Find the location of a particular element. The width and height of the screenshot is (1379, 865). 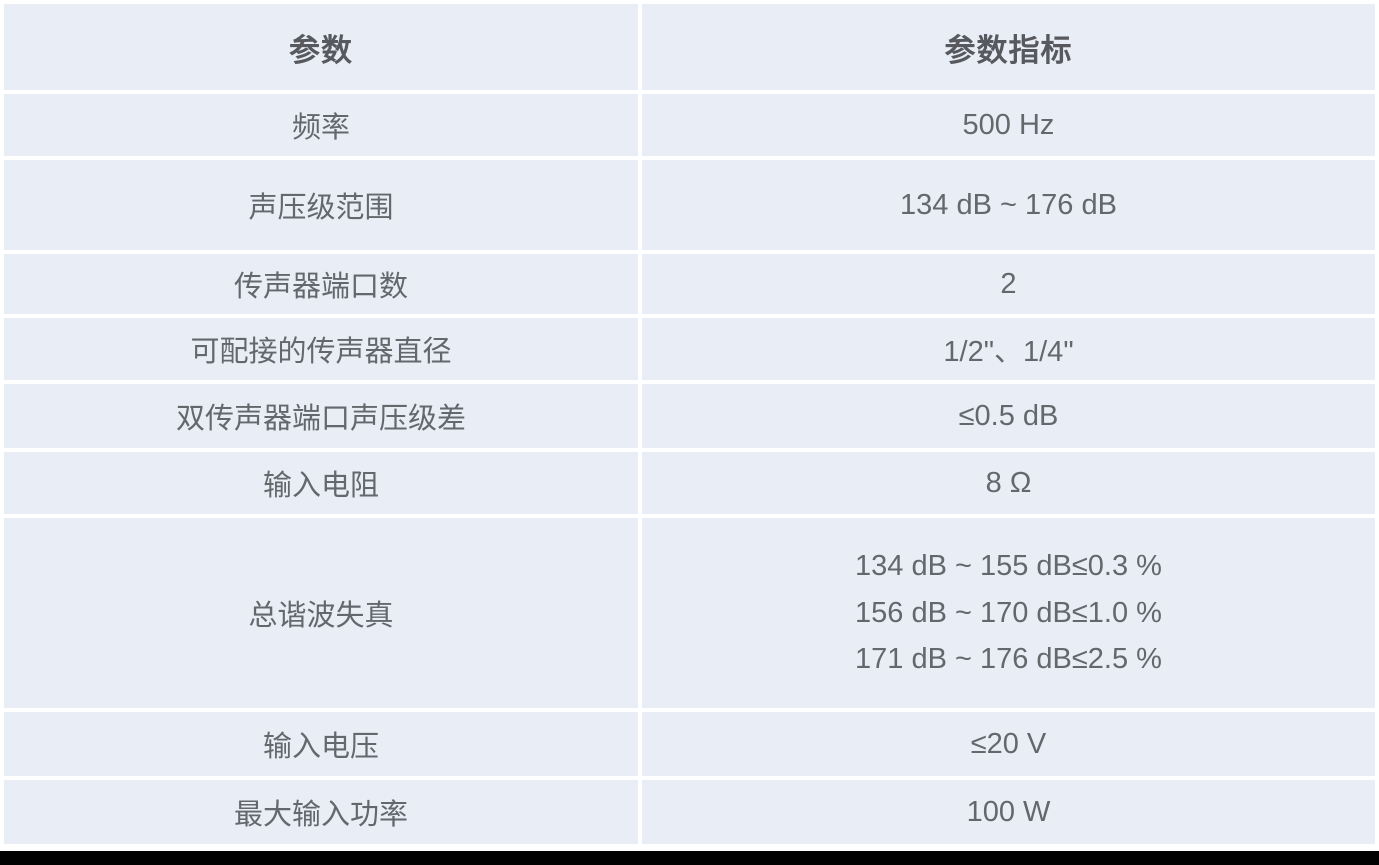

table-row-mic-diameter: 可配接的传声器直径 1/2"、1/4" is located at coordinates (689, 349).